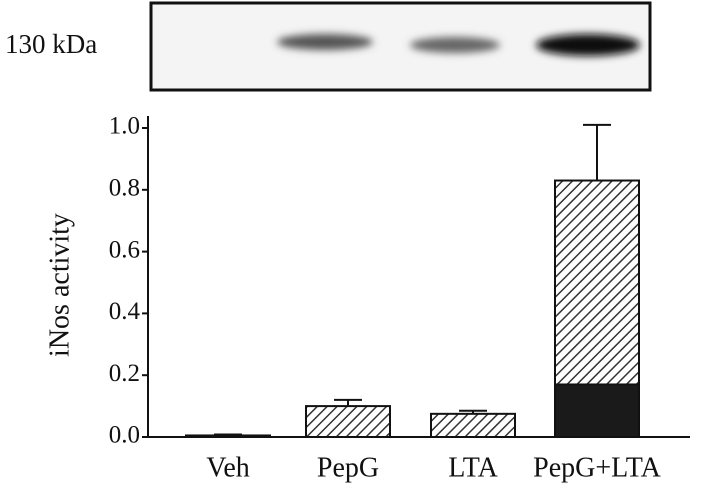 This screenshot has height=495, width=705. I want to click on x-tick-label: PepG, so click(348, 467).